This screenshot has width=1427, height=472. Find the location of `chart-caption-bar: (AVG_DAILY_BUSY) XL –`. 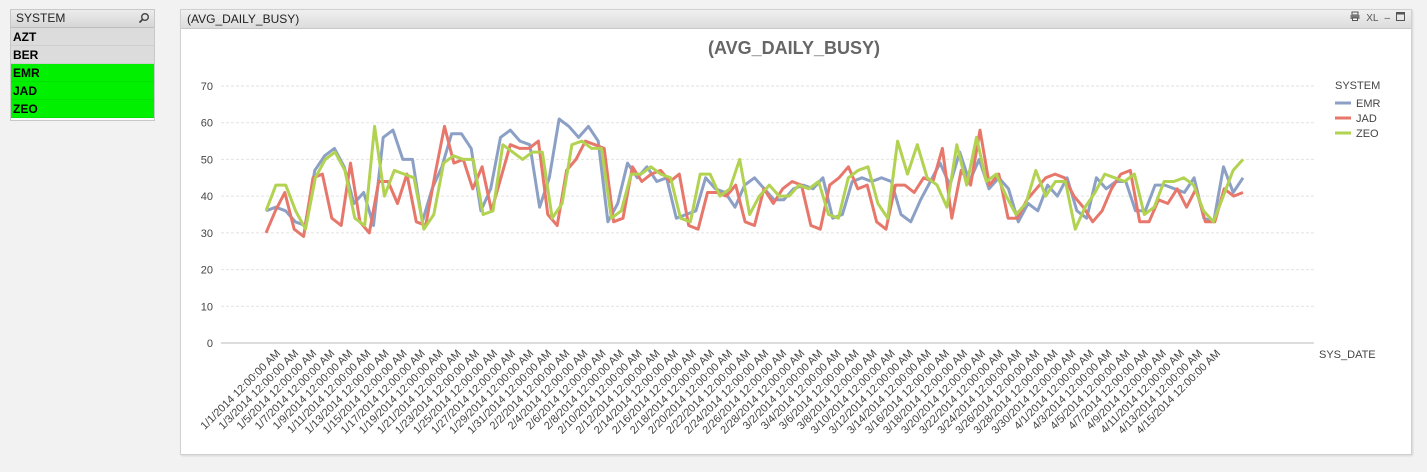

chart-caption-bar: (AVG_DAILY_BUSY) XL – is located at coordinates (796, 19).